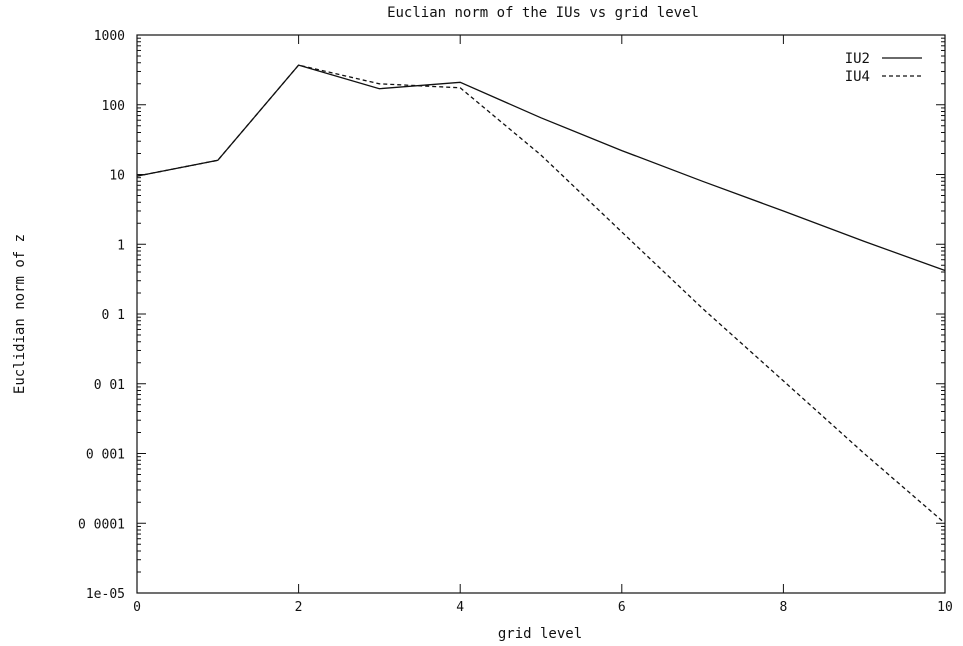 The width and height of the screenshot is (963, 646). What do you see at coordinates (540, 634) in the screenshot?
I see `x-axis-label: grid level` at bounding box center [540, 634].